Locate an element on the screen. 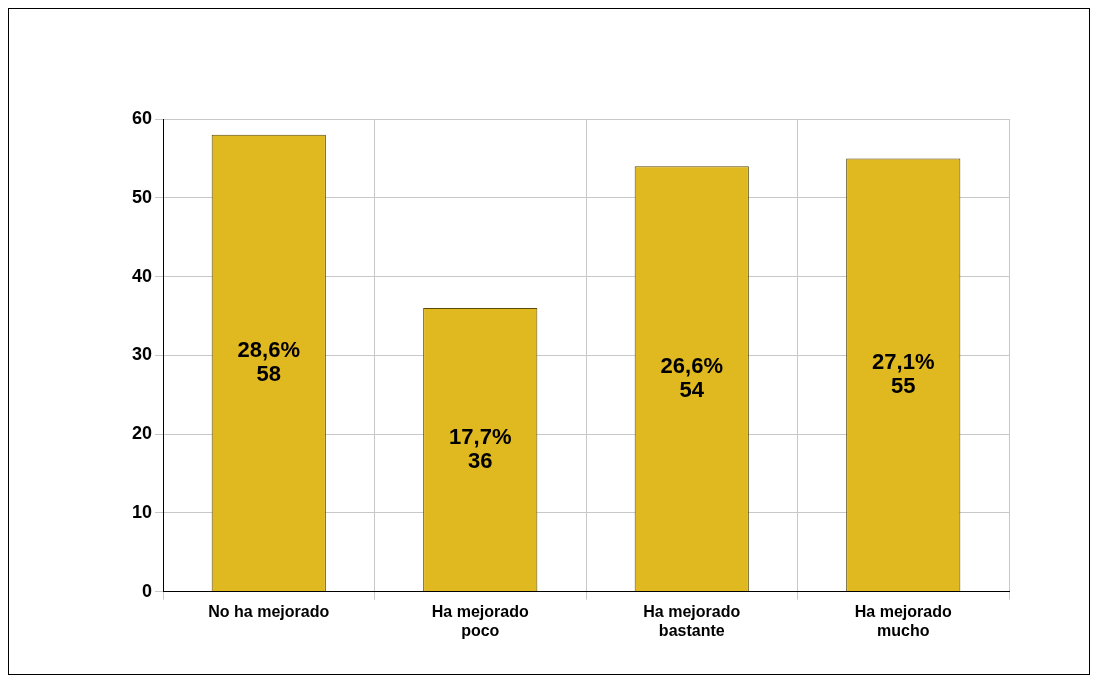  x-tick-label: Ha mejorado poco is located at coordinates (480, 620).